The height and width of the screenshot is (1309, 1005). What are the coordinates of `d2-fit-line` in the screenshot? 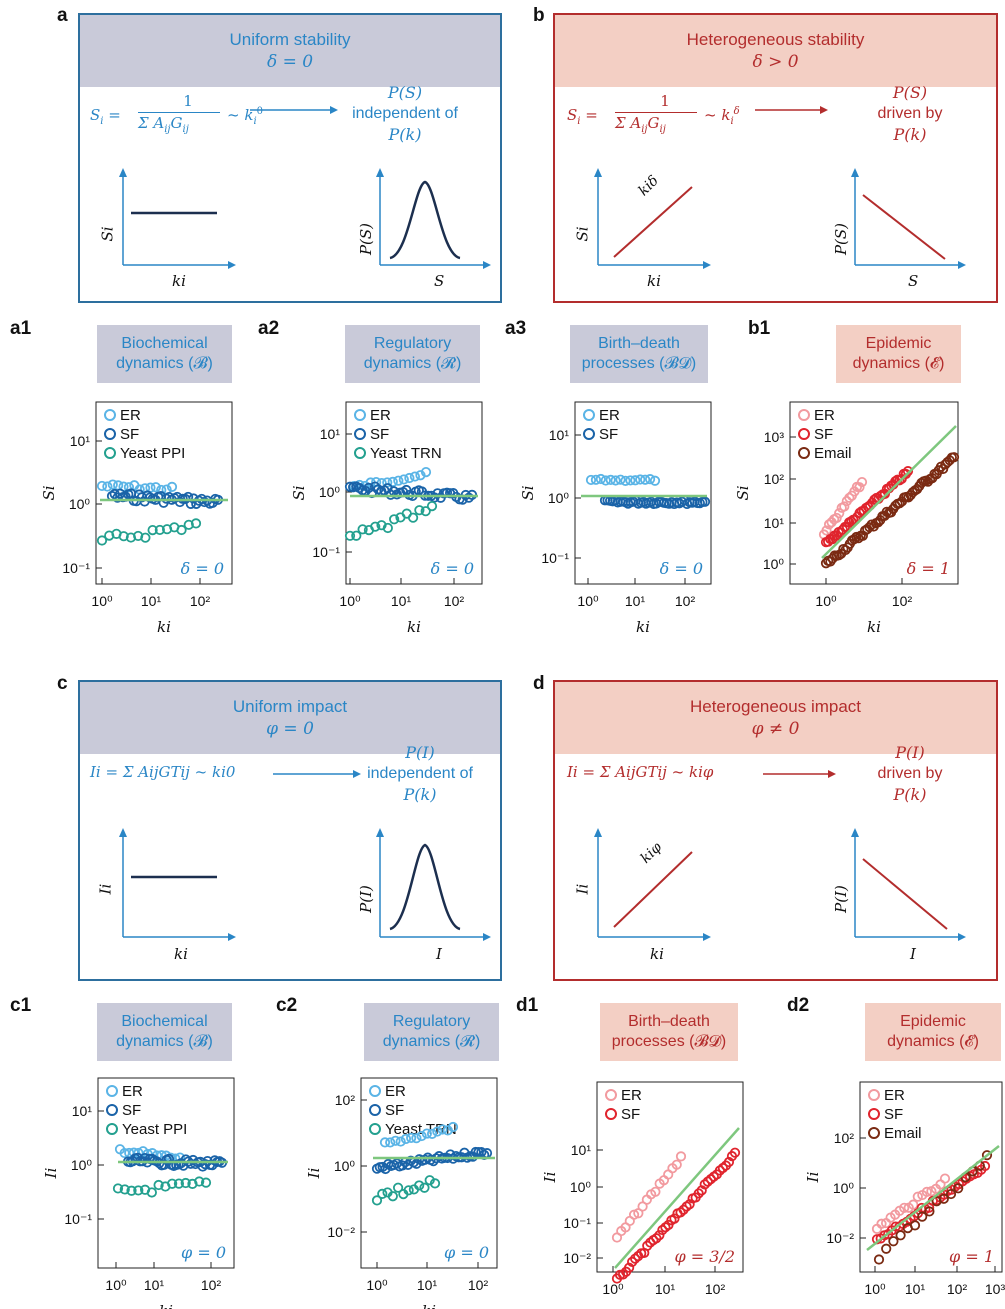 It's located at (933, 1198).